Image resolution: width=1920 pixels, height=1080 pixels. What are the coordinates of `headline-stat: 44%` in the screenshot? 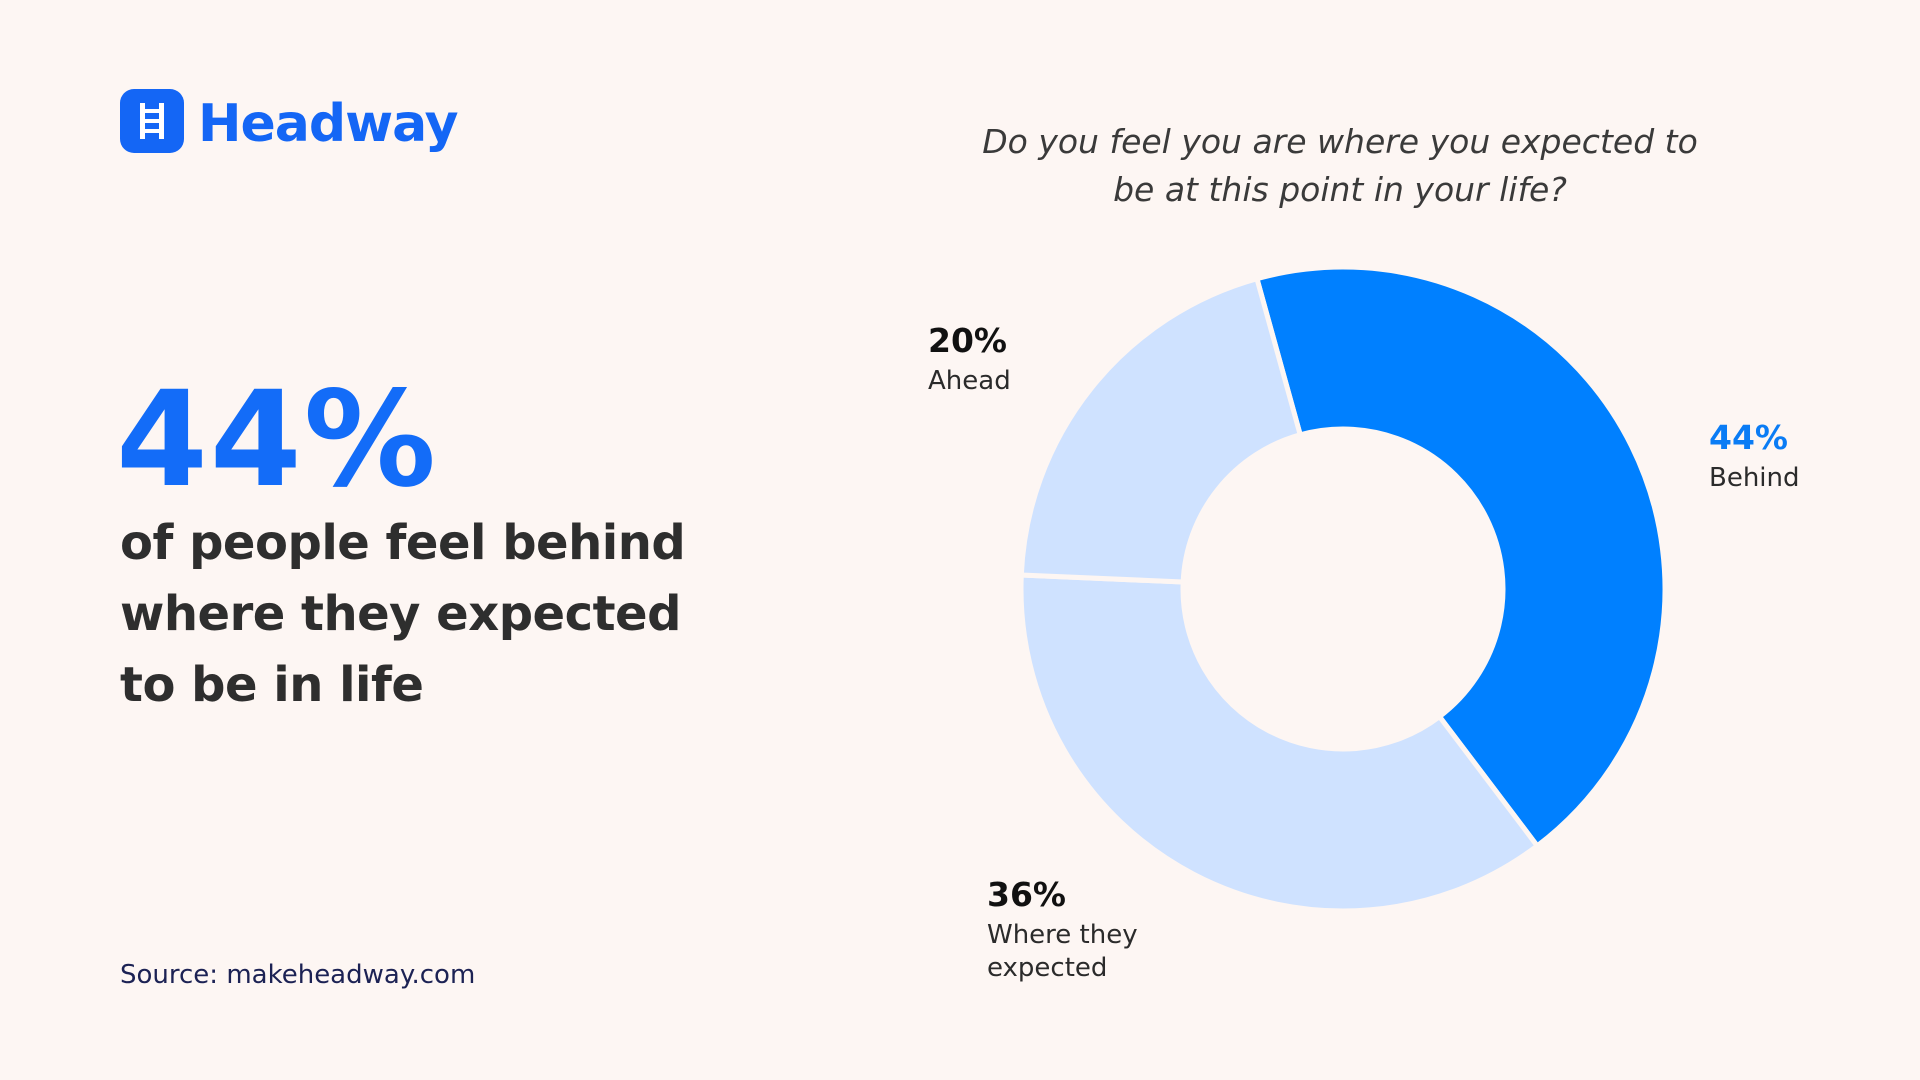 It's located at (277, 440).